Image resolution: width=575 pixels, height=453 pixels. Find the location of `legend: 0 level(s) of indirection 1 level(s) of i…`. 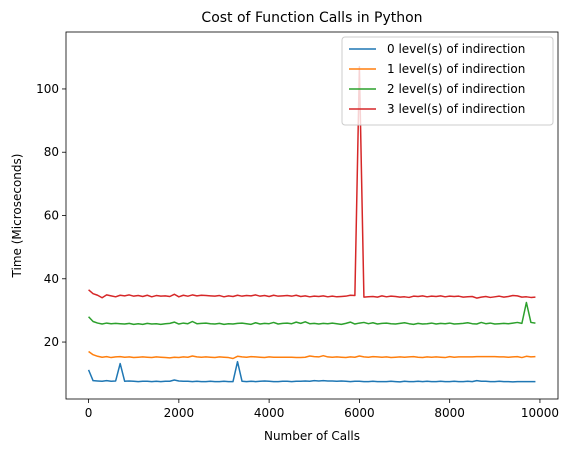

legend: 0 level(s) of indirection 1 level(s) of i… is located at coordinates (447, 81).